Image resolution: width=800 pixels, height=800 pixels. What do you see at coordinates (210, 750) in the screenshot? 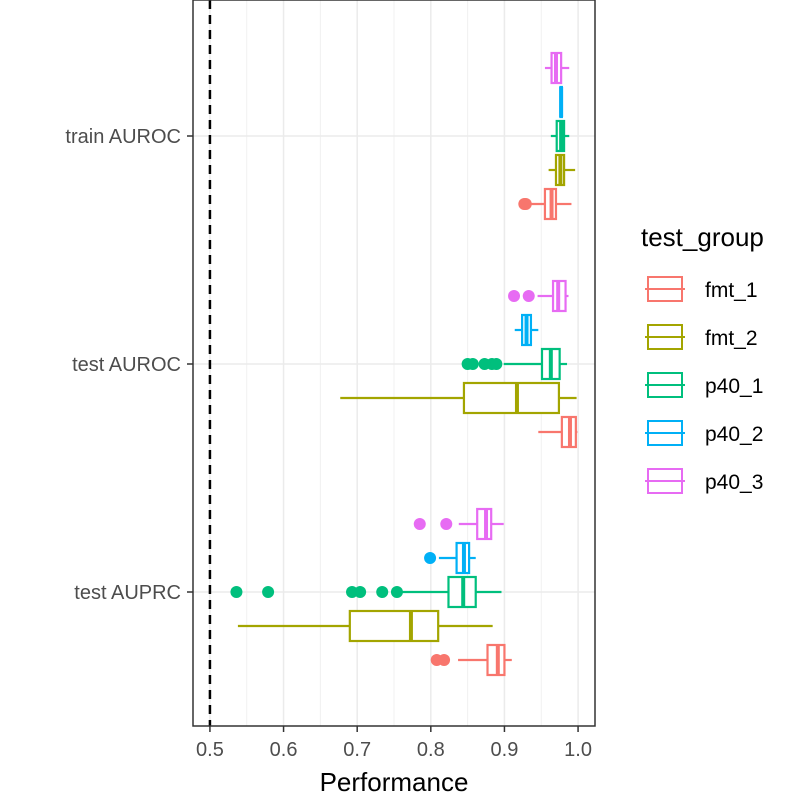
I see `x-tick-label: 0.5` at bounding box center [210, 750].